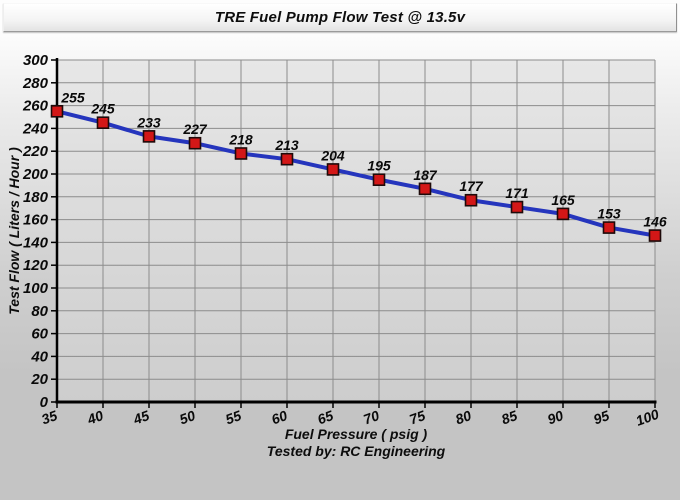  What do you see at coordinates (609, 214) in the screenshot?
I see `data-point-label: 153` at bounding box center [609, 214].